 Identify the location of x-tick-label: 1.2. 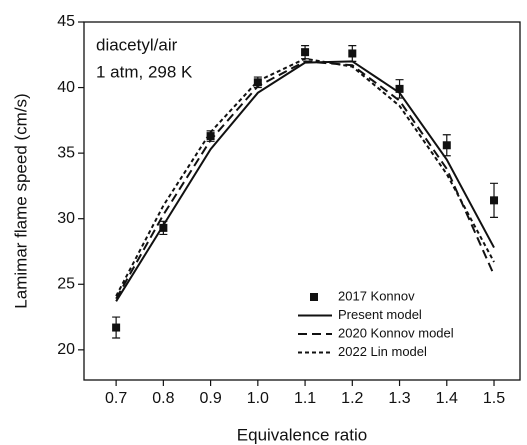
(352, 398).